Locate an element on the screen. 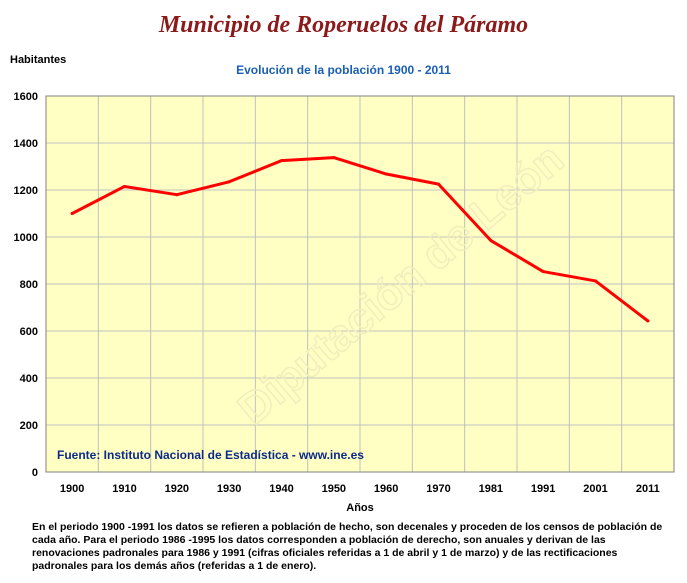 Image resolution: width=687 pixels, height=583 pixels. chart-subtitle: Evolución de la población 1900 - 2011 is located at coordinates (343, 70).